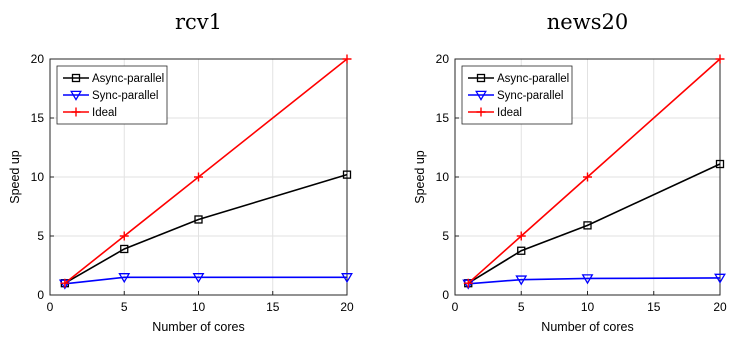 The width and height of the screenshot is (753, 339). I want to click on chart-title: rcv1, so click(198, 22).